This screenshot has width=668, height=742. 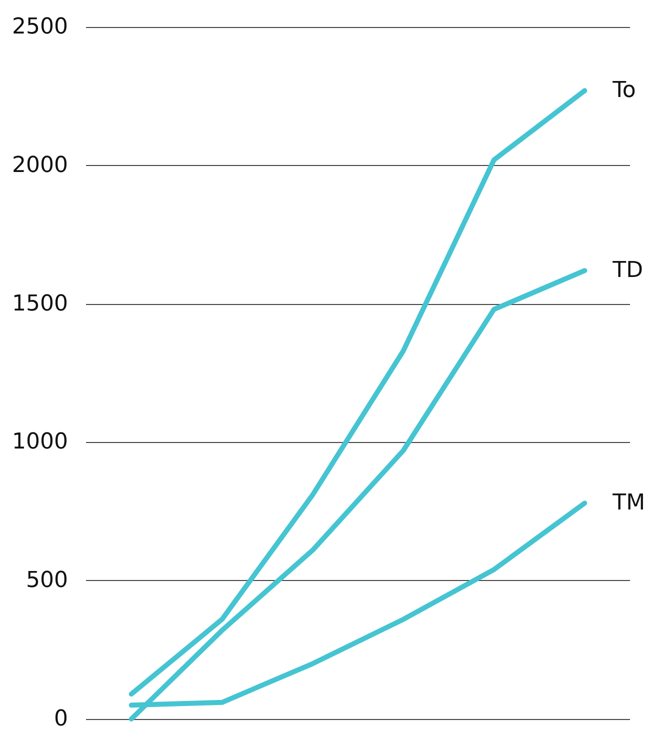 What do you see at coordinates (40, 27) in the screenshot?
I see `y-tick-label: 2500` at bounding box center [40, 27].